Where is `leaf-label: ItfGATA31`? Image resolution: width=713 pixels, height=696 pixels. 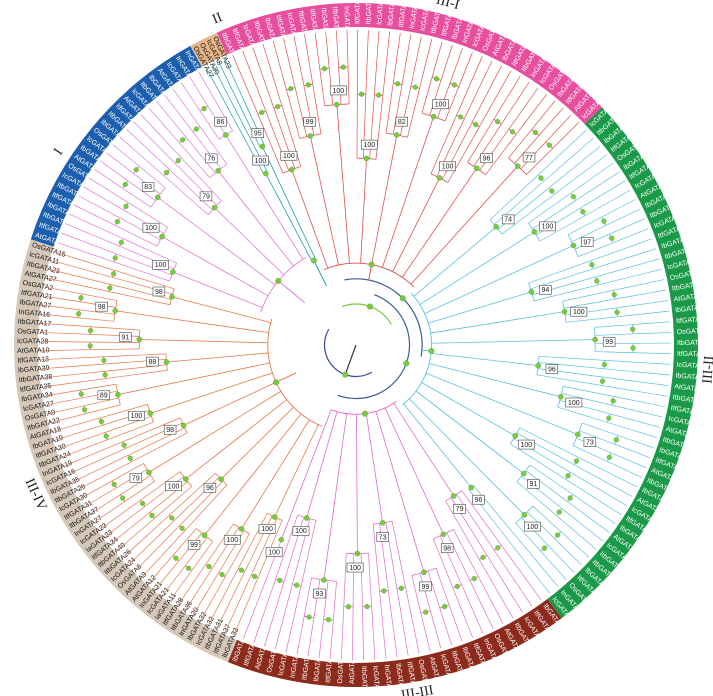 leaf-label: ItfGATA31 is located at coordinates (313, 24).